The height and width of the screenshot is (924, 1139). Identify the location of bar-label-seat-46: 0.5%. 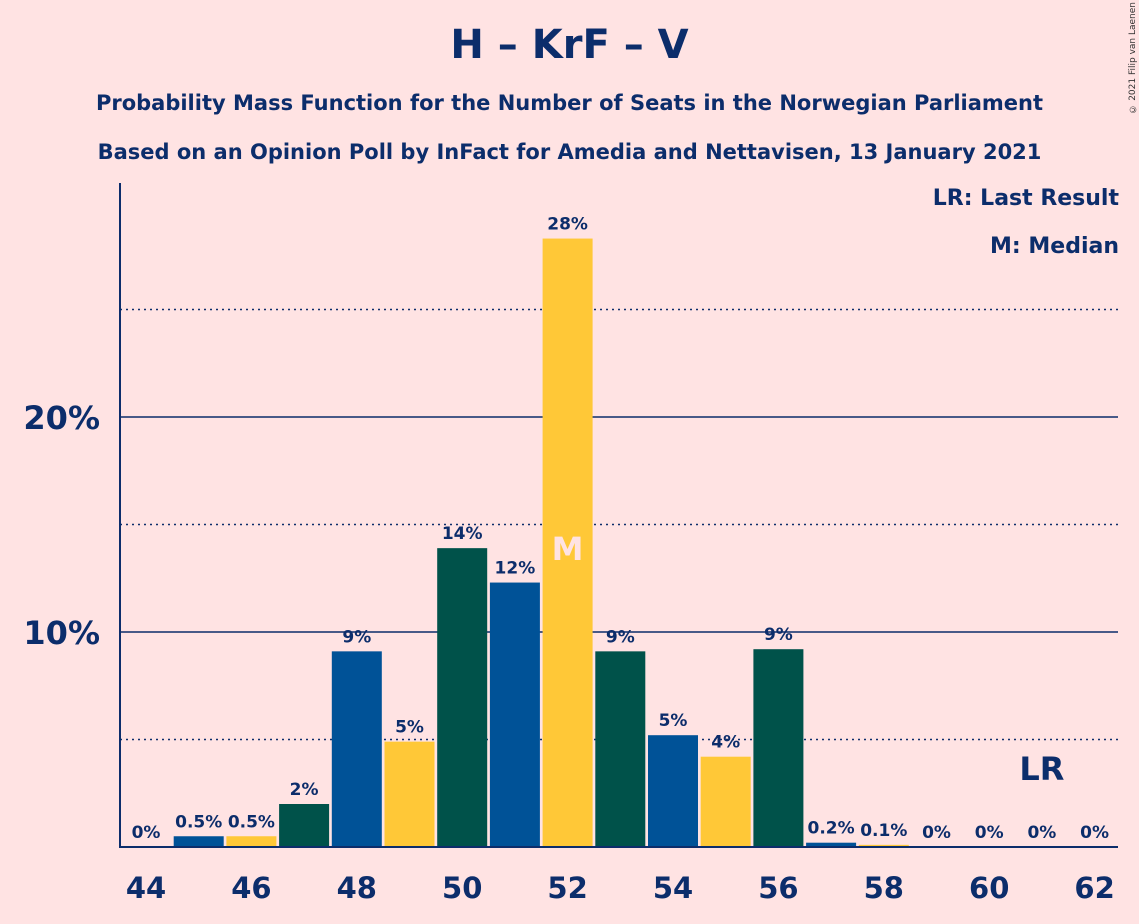
(251, 822).